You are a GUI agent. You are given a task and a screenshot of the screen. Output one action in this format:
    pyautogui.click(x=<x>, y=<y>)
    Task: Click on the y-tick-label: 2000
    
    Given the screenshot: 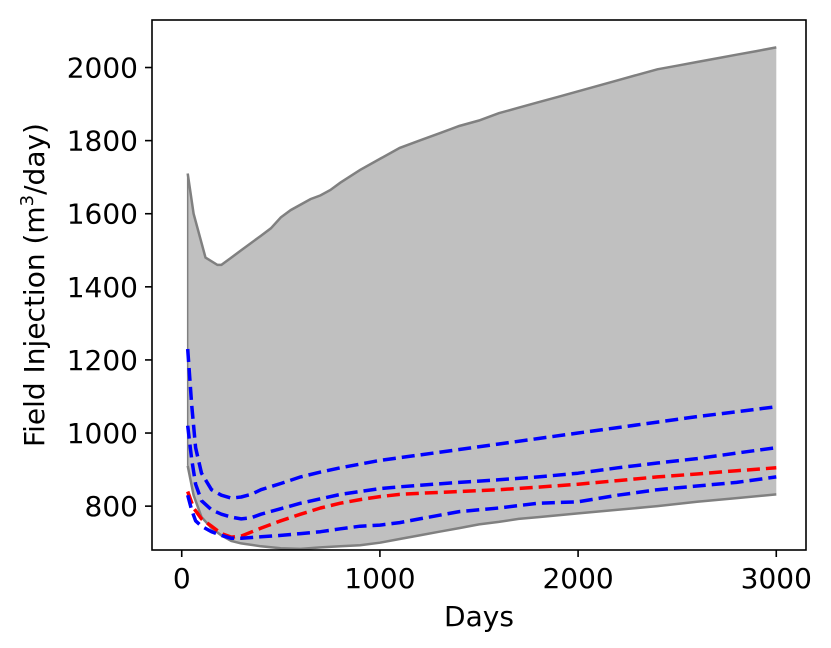 What is the action you would take?
    pyautogui.click(x=102, y=68)
    